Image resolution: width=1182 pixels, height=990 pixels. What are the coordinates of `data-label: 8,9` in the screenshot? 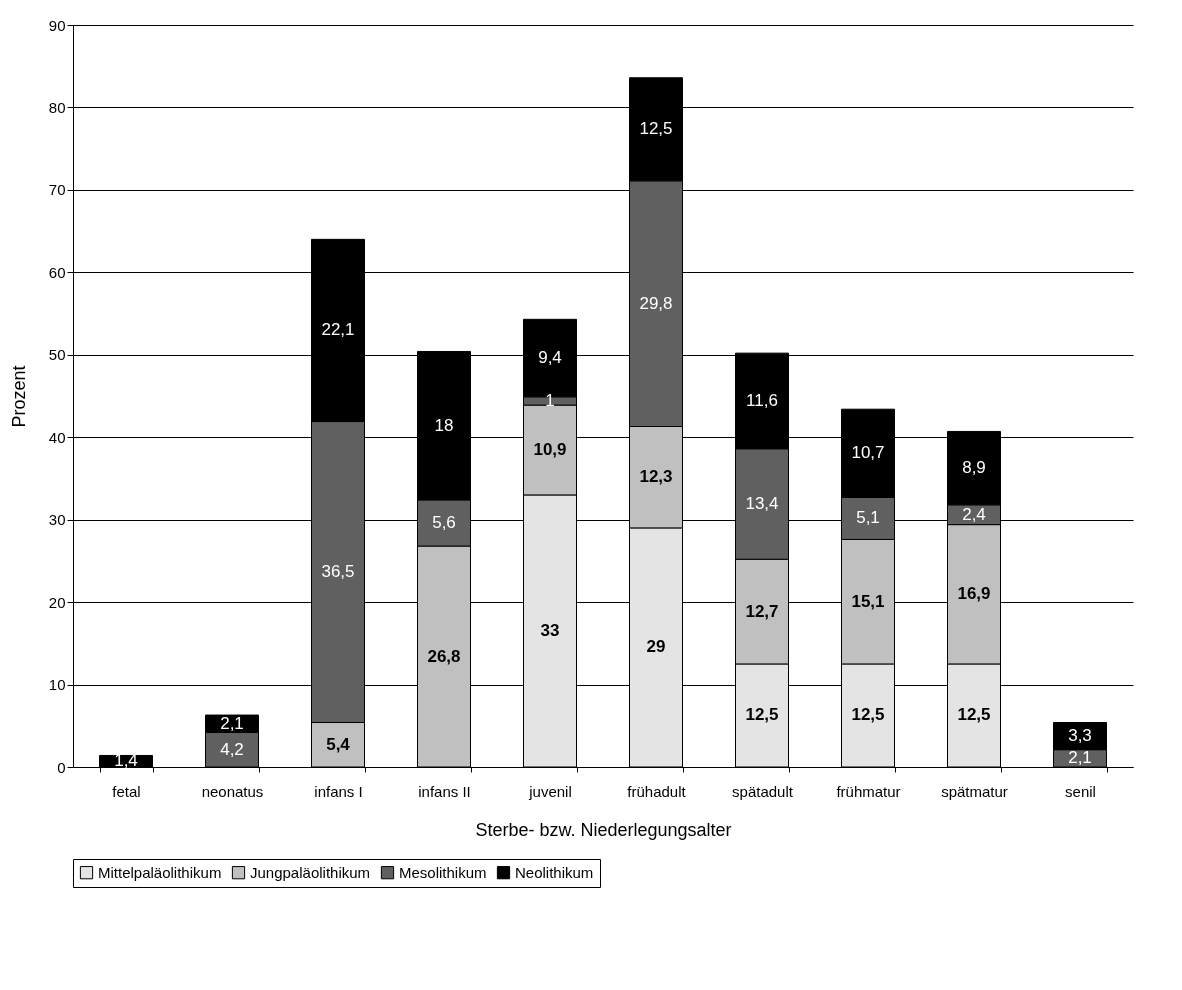 It's located at (974, 468).